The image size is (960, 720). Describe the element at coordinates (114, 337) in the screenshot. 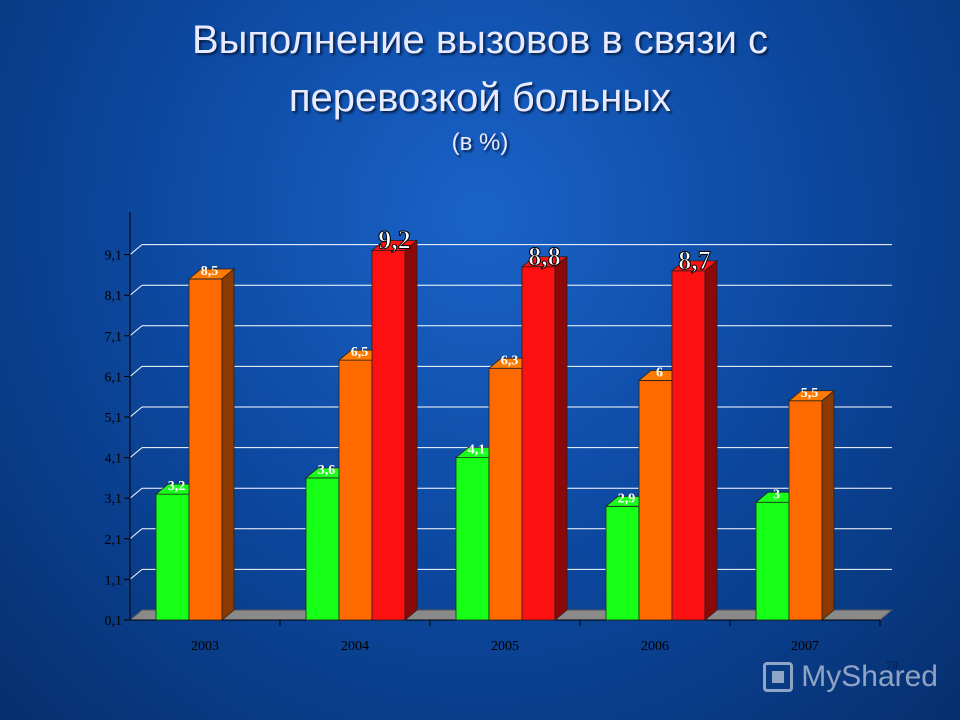

I see `y-tick-label: 7,1` at that location.